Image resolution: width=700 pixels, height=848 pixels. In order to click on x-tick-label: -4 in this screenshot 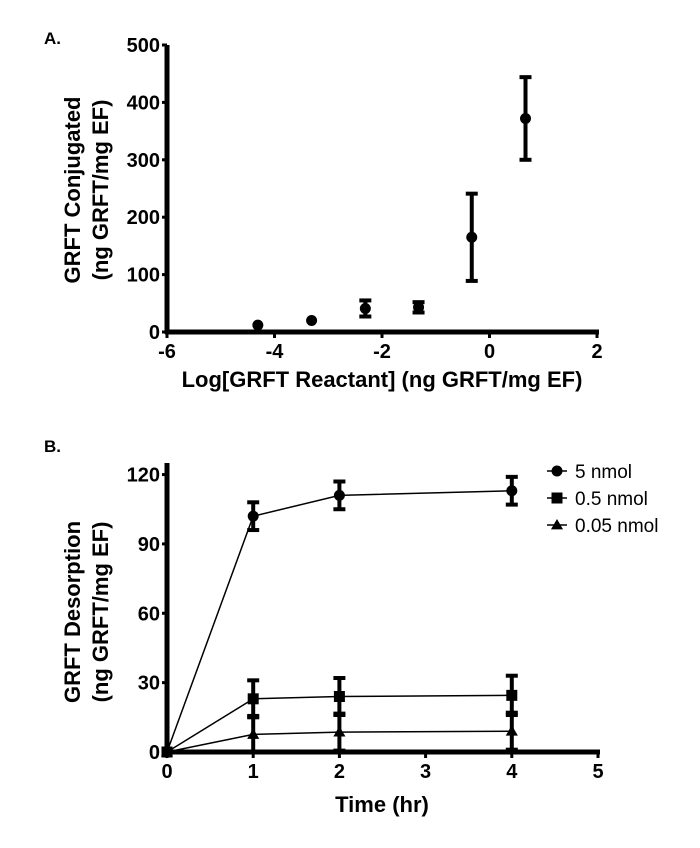, I will do `click(275, 352)`.